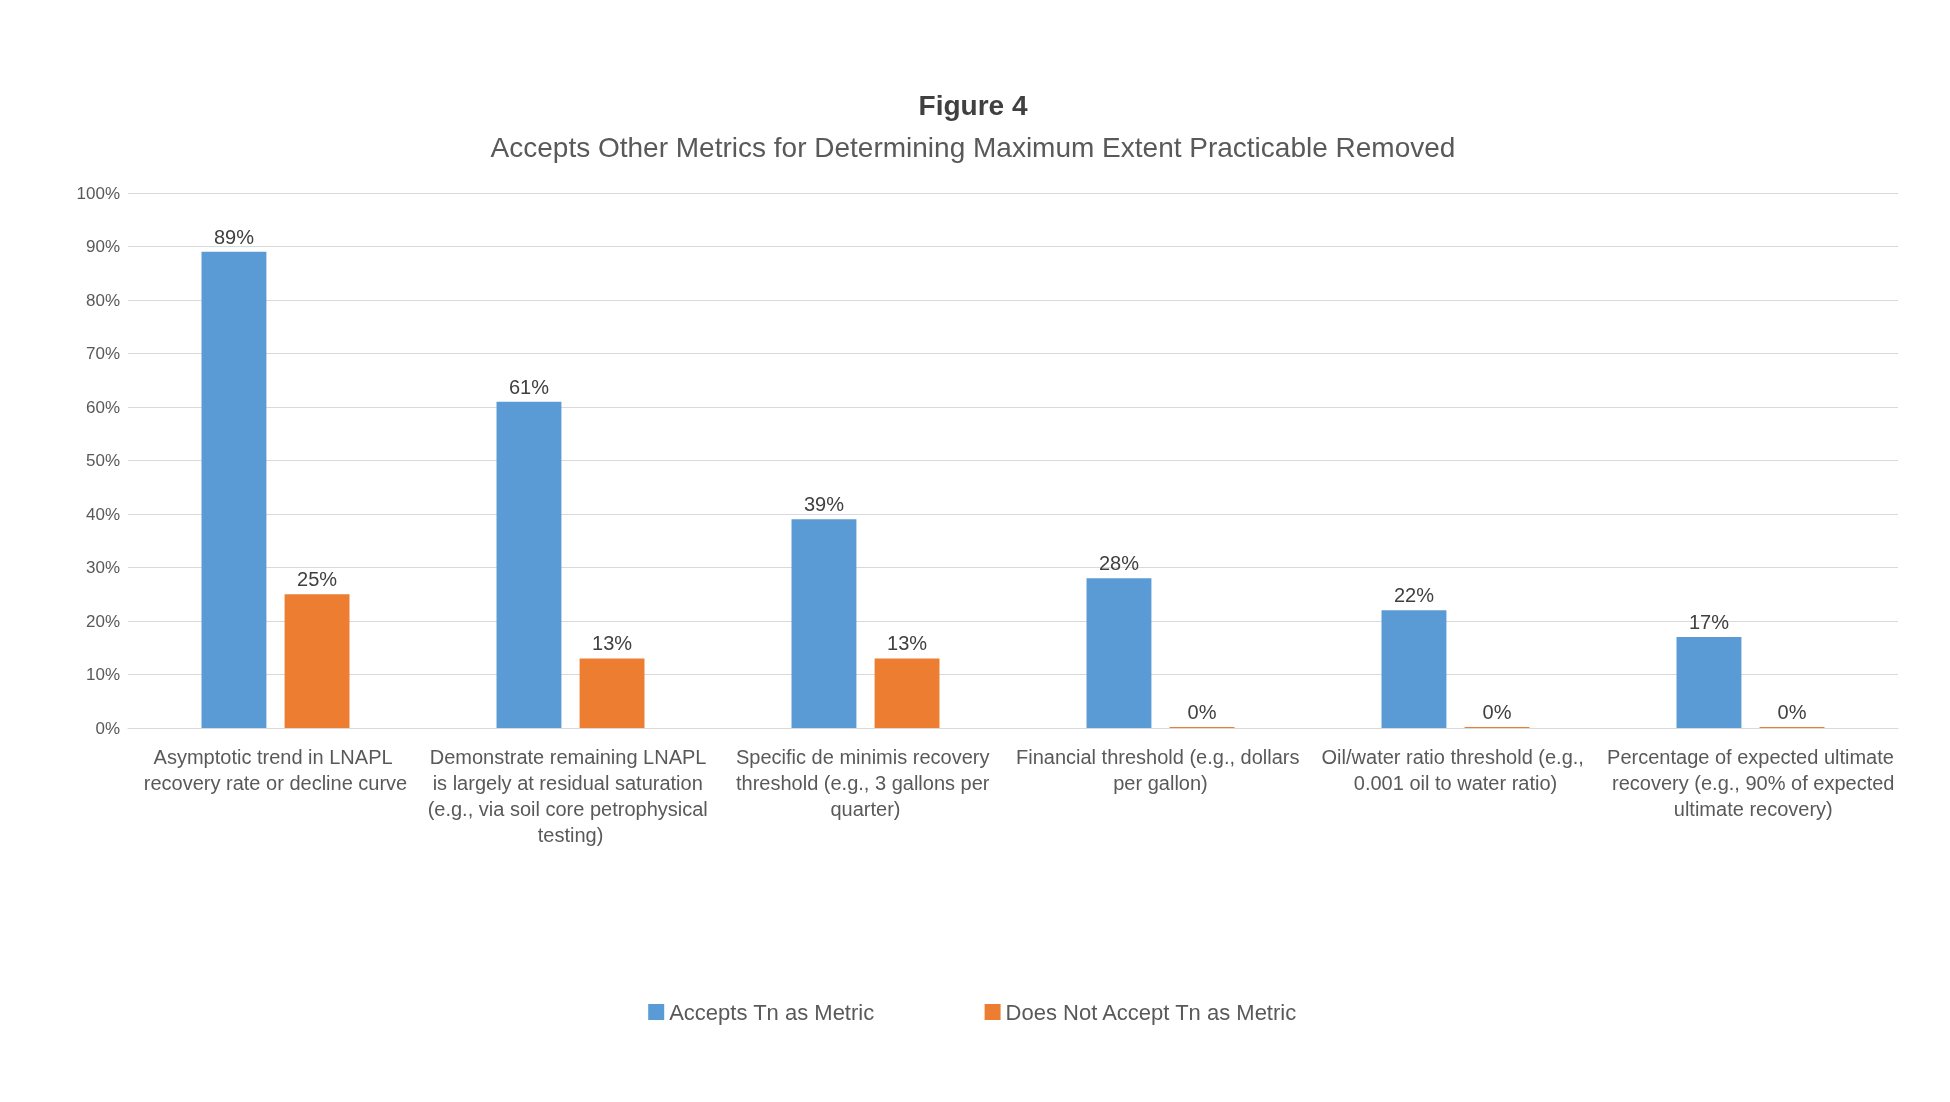  Describe the element at coordinates (973, 147) in the screenshot. I see `chart-subtitle: Accepts Other Metrics for Determining Maximum Extent Practicable Removed` at that location.